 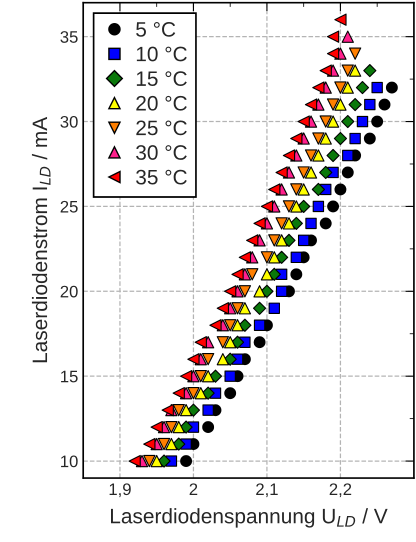 I want to click on y-tick-label: 15, so click(x=69, y=376).